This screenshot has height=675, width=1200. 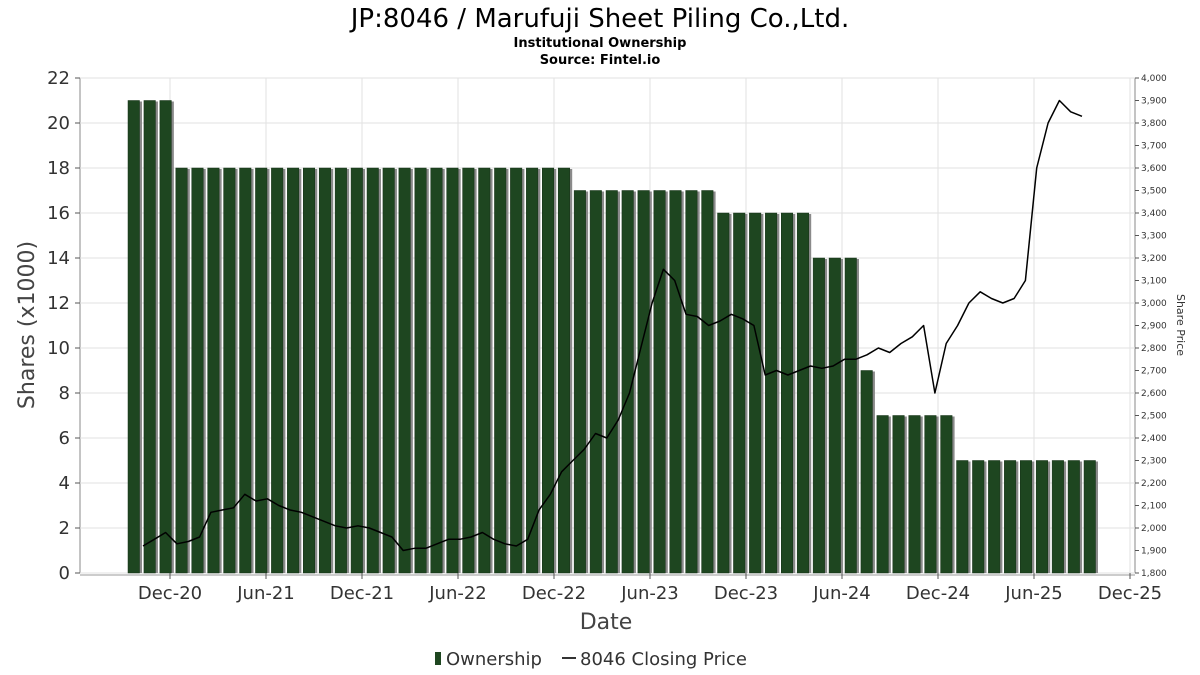 What do you see at coordinates (58, 168) in the screenshot?
I see `left-tick-label: 18` at bounding box center [58, 168].